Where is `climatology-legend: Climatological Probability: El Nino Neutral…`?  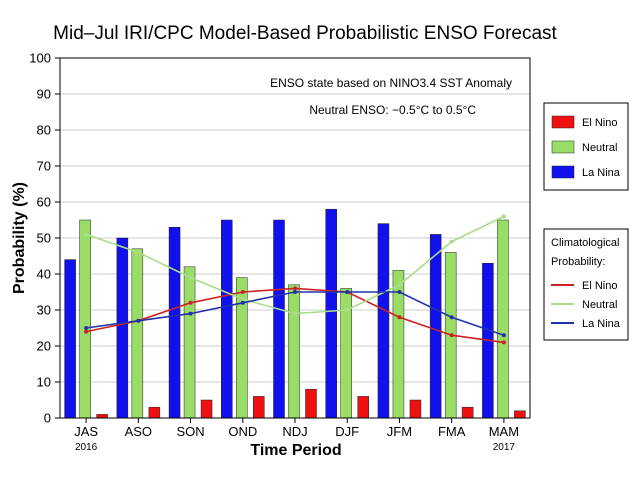 climatology-legend: Climatological Probability: El Nino Neutral… is located at coordinates (586, 284).